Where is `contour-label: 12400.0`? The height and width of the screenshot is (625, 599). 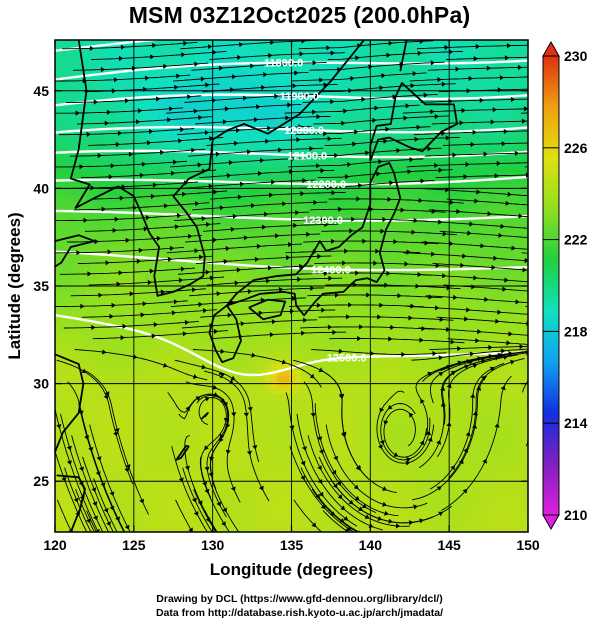 contour-label: 12400.0 is located at coordinates (331, 270).